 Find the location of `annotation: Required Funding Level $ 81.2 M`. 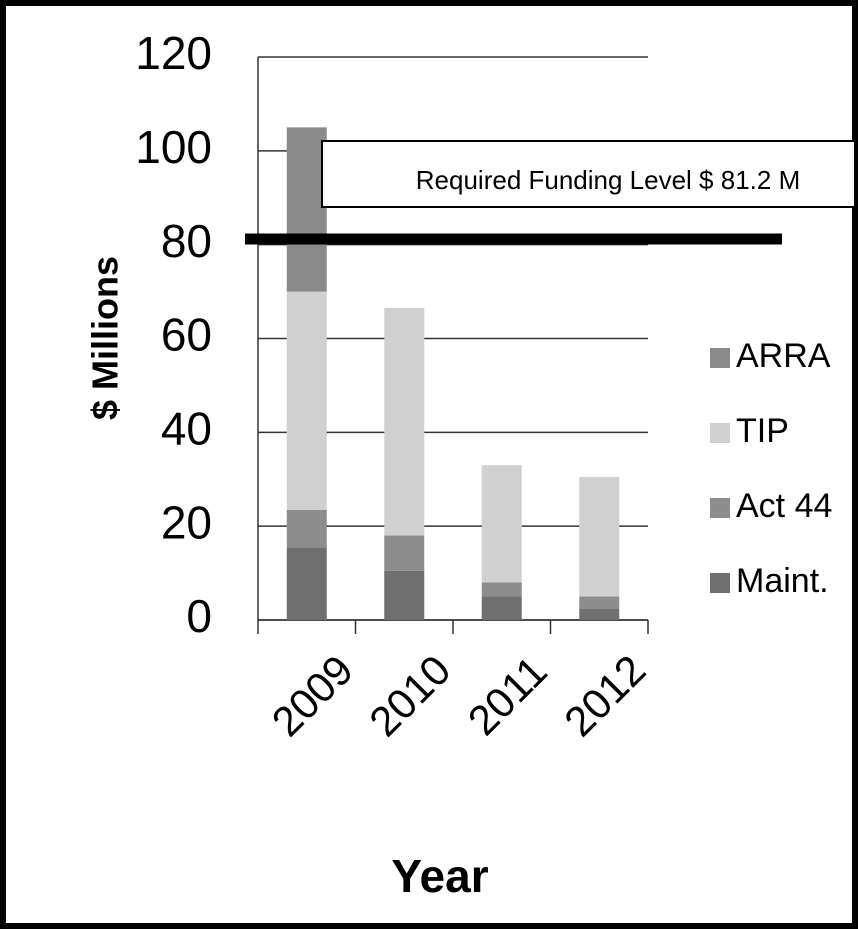

annotation: Required Funding Level $ 81.2 M is located at coordinates (608, 180).